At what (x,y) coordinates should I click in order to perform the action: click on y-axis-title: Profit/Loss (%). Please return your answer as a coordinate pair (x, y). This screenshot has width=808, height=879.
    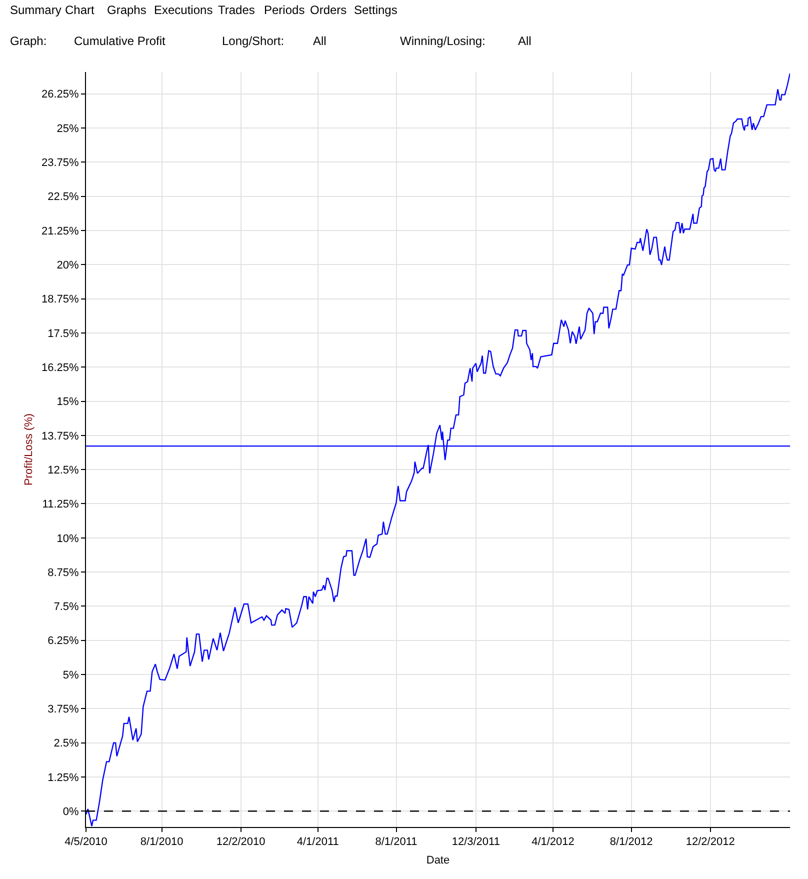
    Looking at the image, I should click on (29, 449).